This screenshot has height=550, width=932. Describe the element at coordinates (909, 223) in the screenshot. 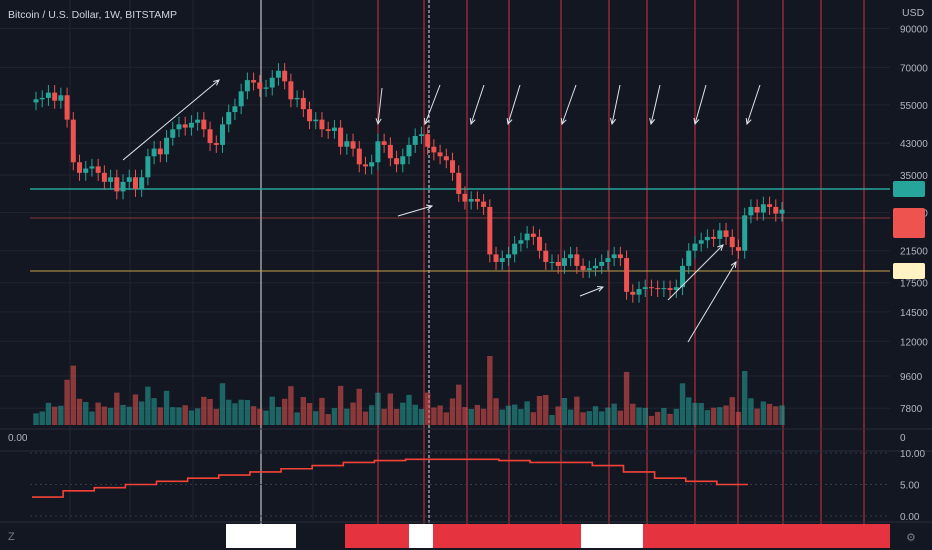

I see `price-tag-last-box` at that location.